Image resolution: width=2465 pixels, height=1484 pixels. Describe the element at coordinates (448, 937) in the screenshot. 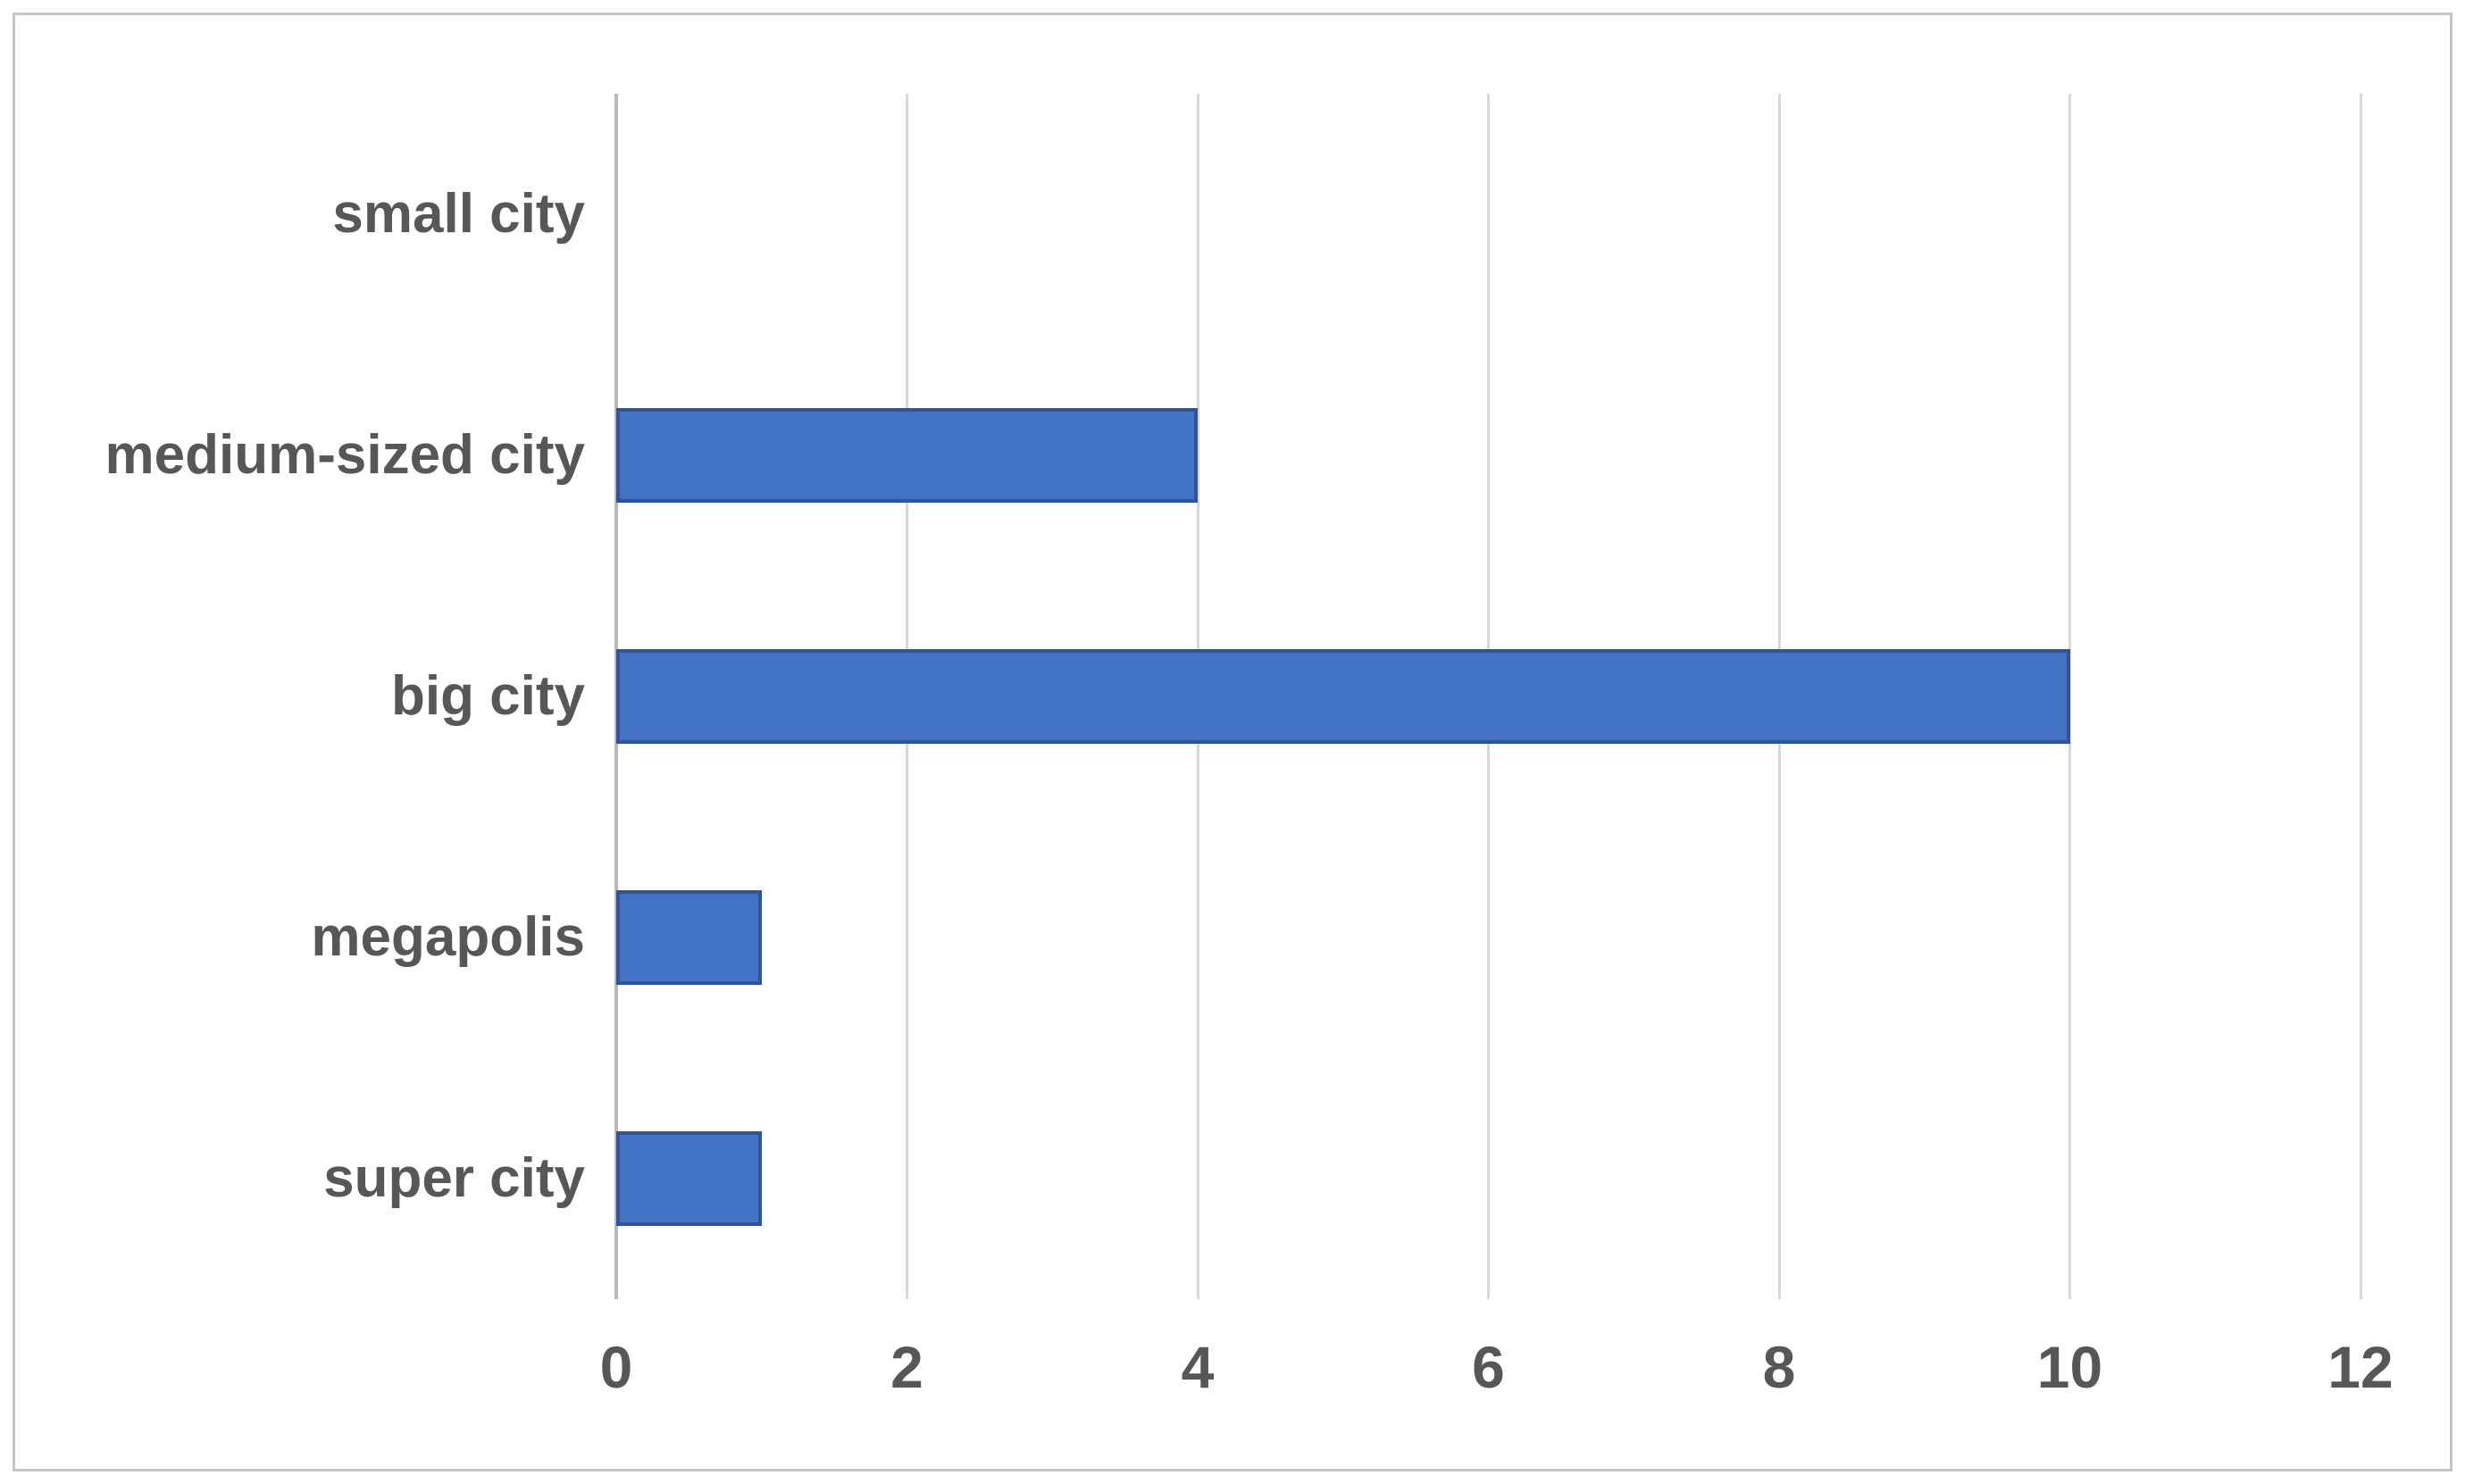

I see `category-label-megapolis: megapolis` at that location.